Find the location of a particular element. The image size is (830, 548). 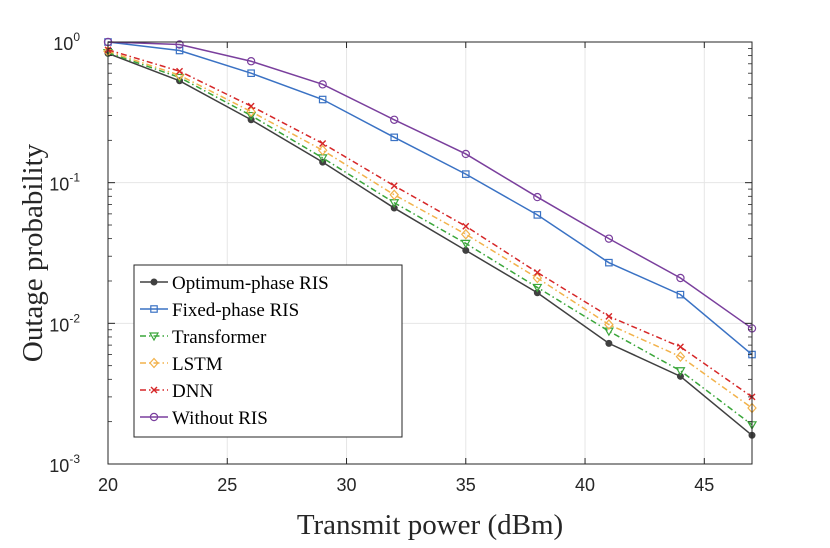

x-tick-labels: 20 25 30 35 40 45 is located at coordinates (406, 485).